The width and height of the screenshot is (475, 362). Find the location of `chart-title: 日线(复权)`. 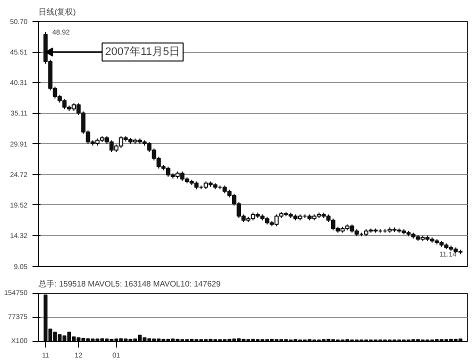

chart-title: 日线(复权) is located at coordinates (57, 12).